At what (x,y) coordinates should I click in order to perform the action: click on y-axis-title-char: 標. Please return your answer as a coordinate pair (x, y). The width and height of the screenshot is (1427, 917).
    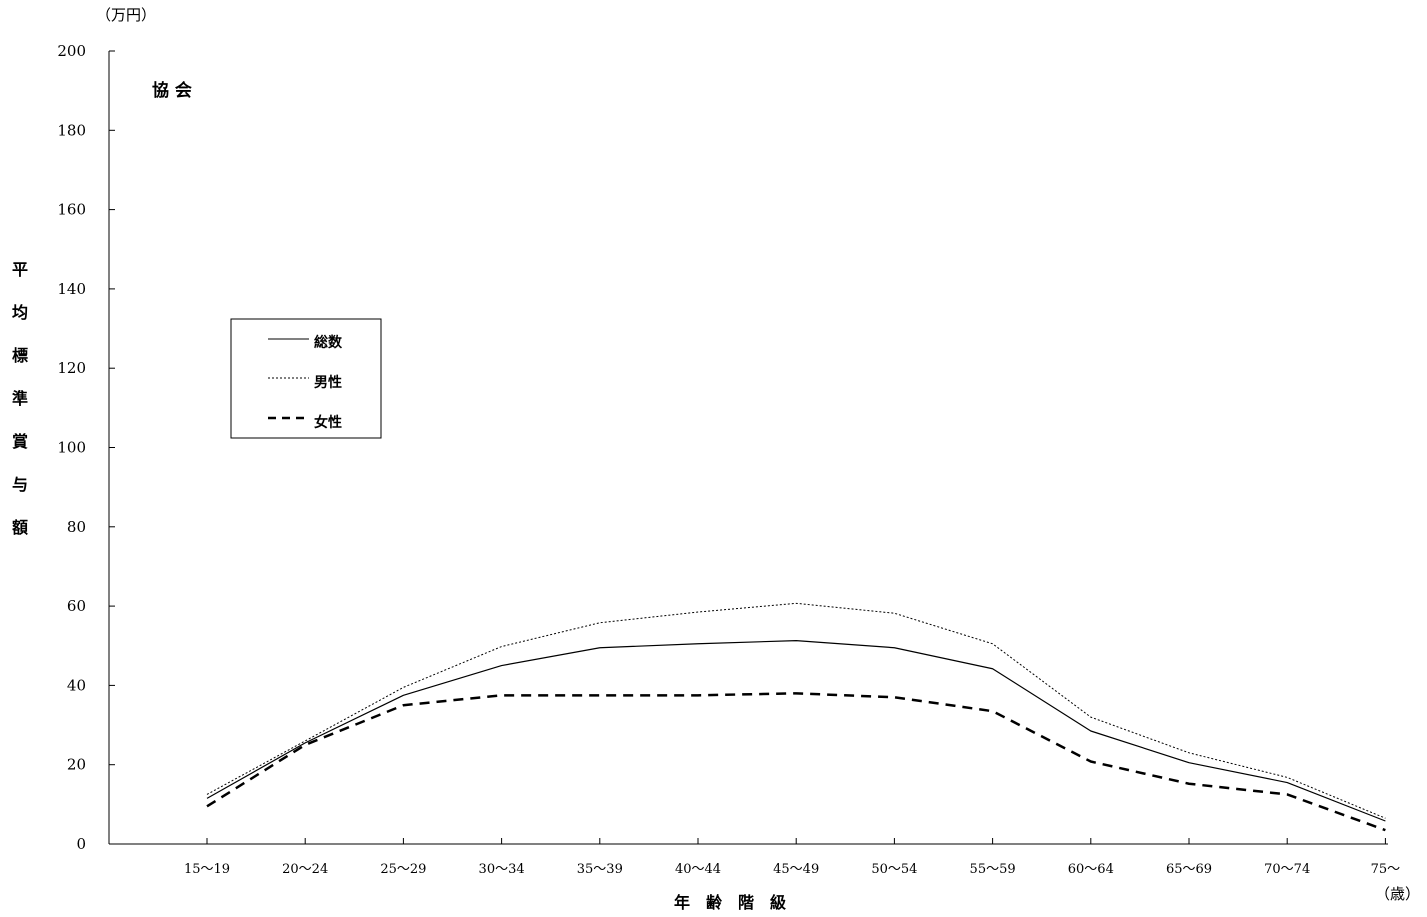
    Looking at the image, I should click on (20, 355).